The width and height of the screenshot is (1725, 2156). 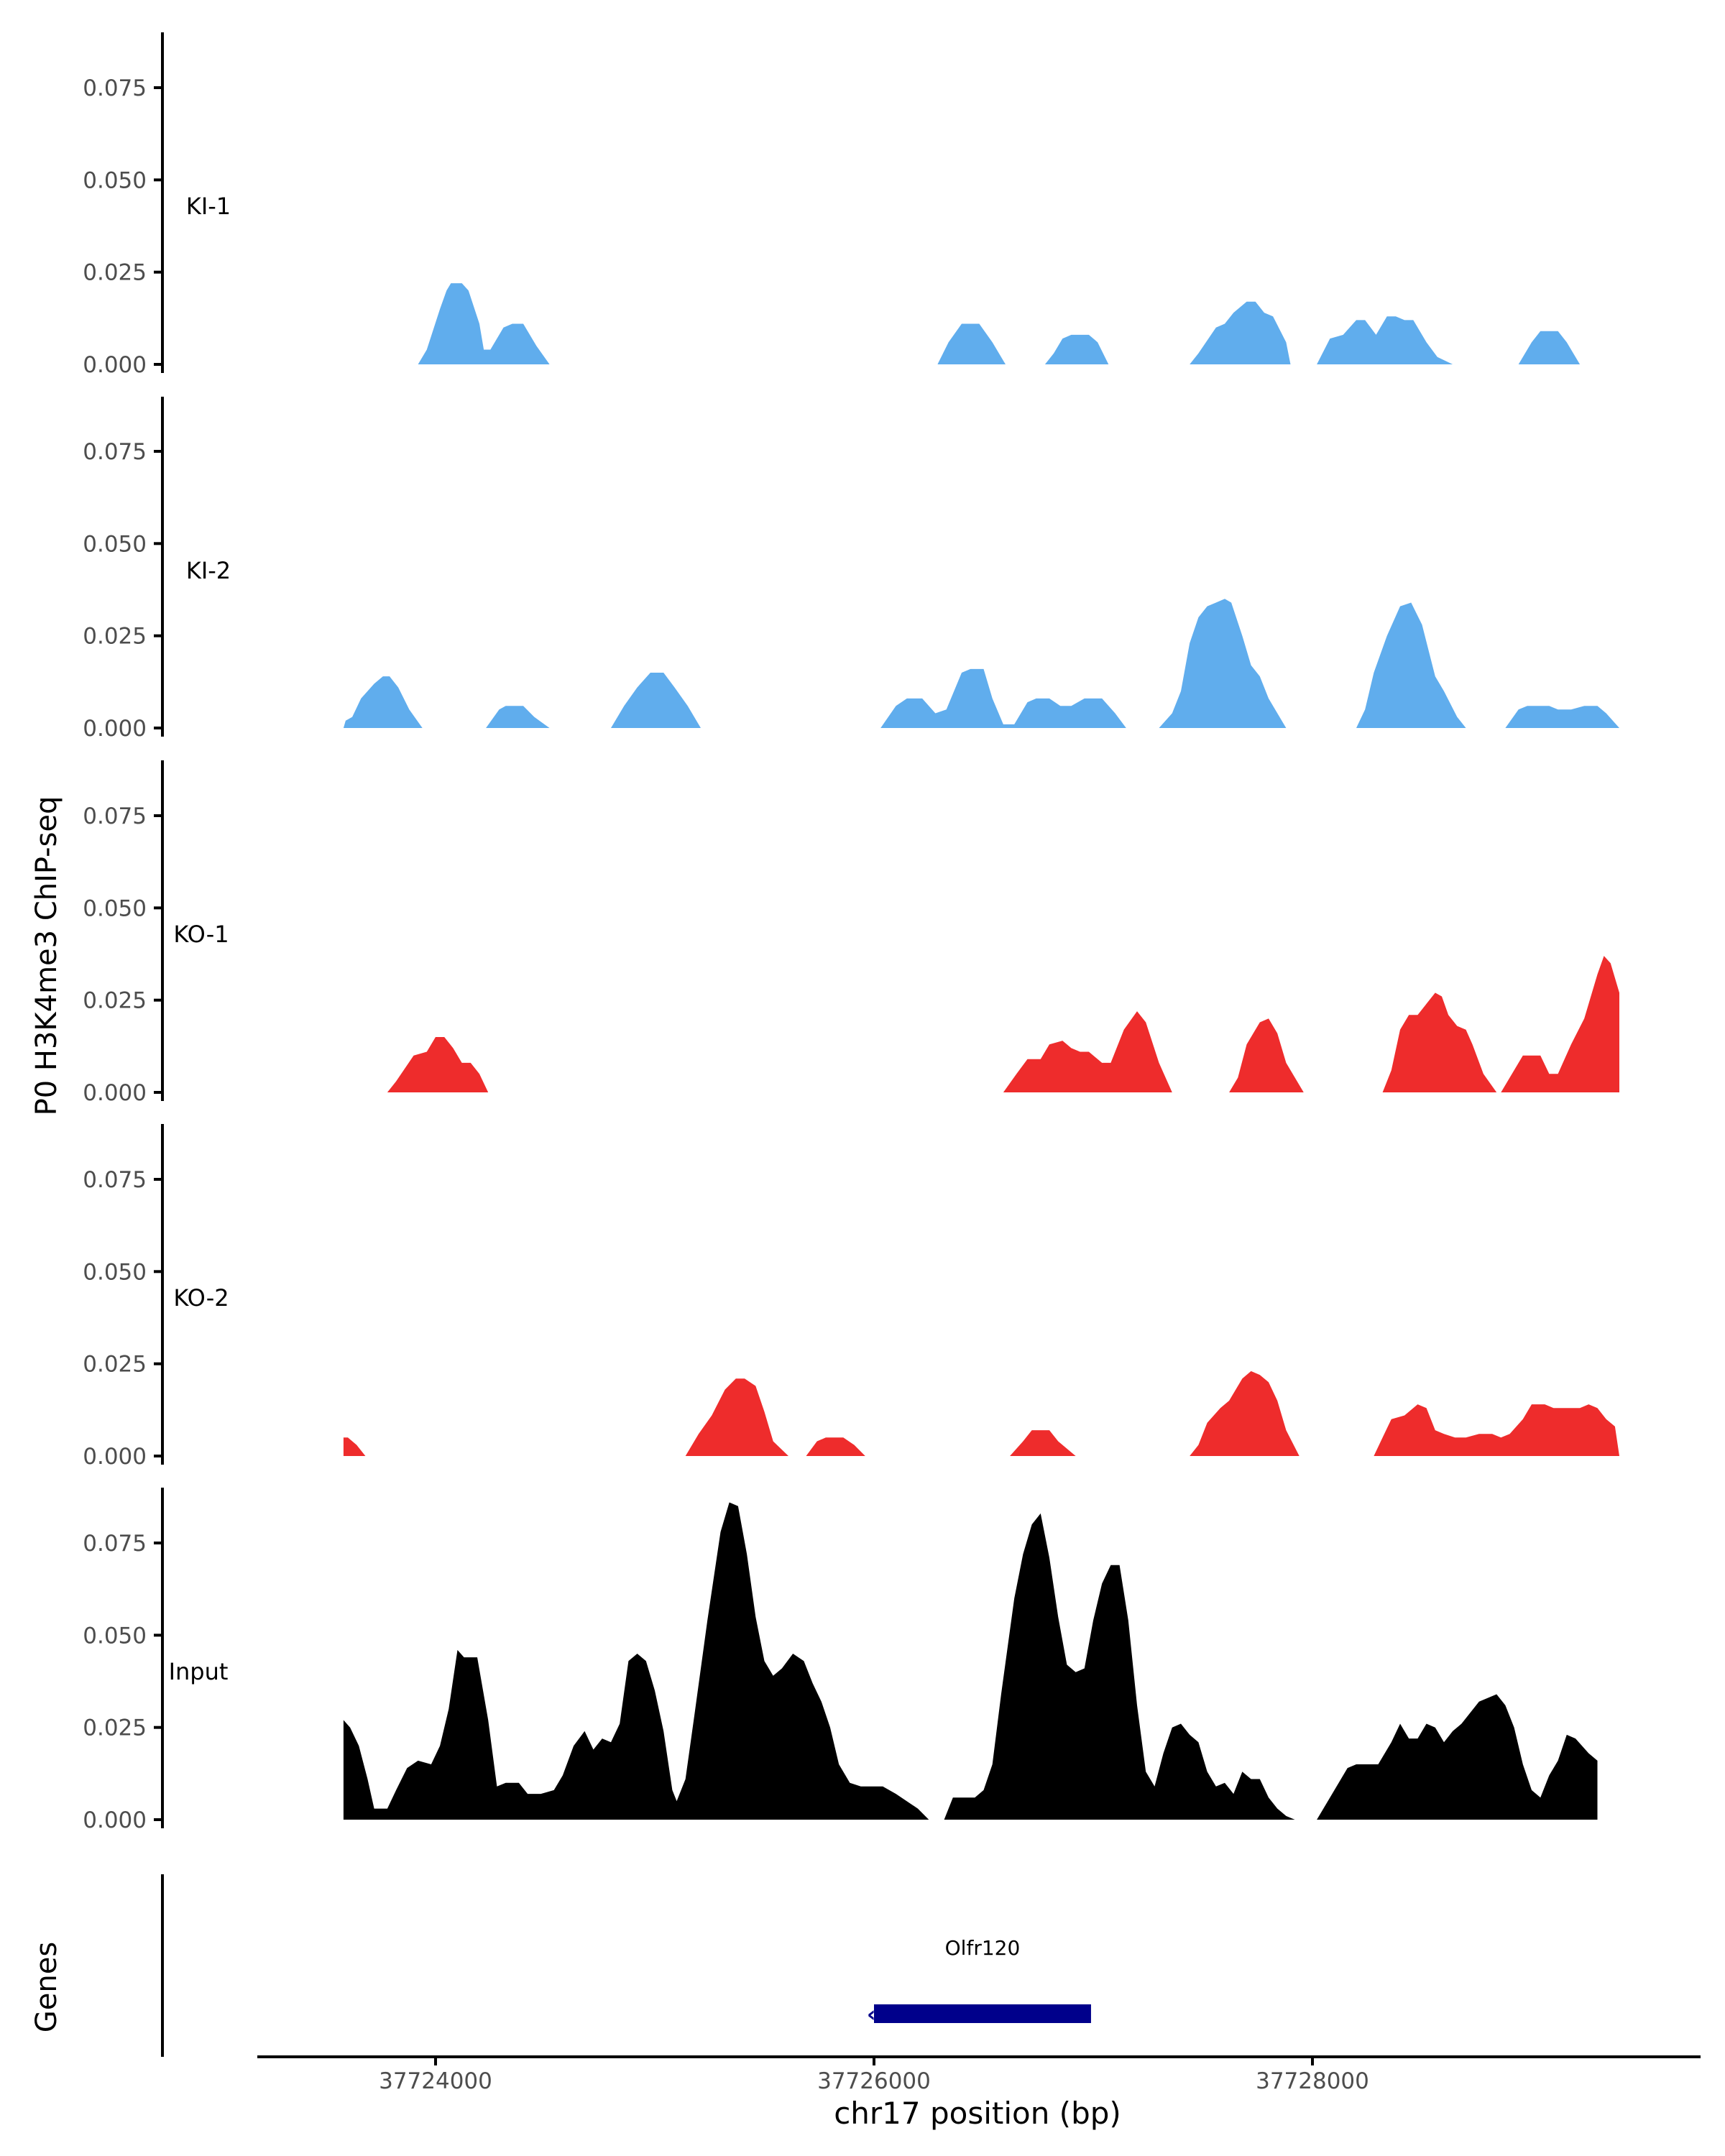 I want to click on gene-body-olfr120, so click(x=982, y=2013).